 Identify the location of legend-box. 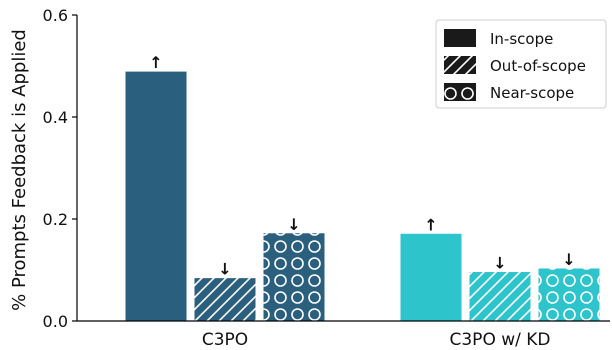
(521, 64).